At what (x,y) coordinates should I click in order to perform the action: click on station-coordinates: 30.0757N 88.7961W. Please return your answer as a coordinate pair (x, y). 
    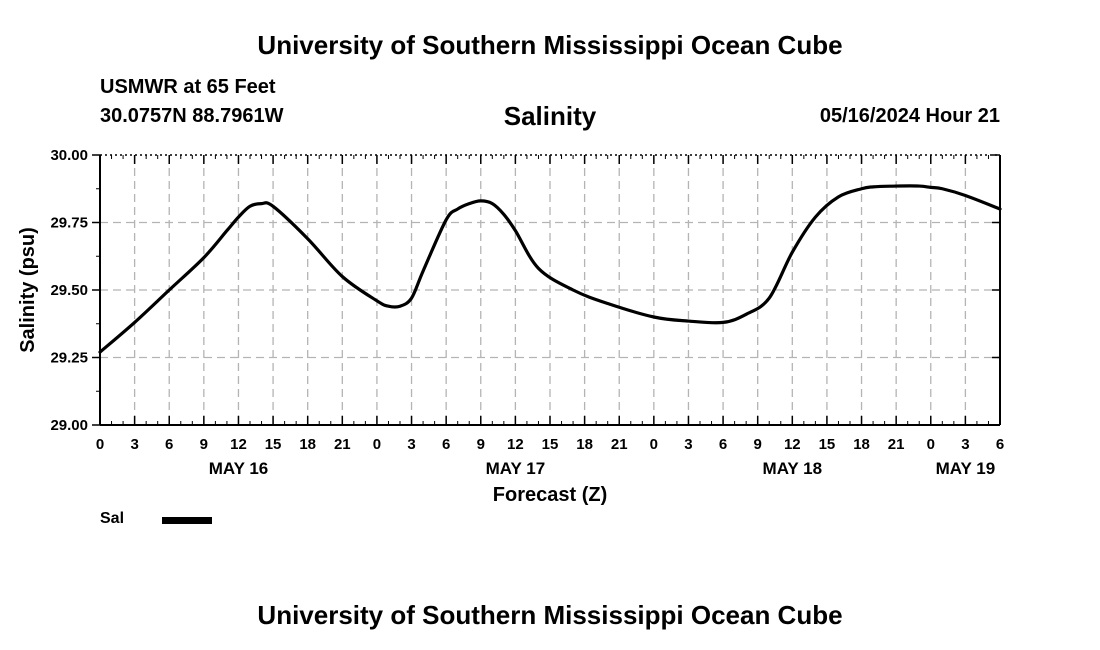
    Looking at the image, I should click on (192, 116).